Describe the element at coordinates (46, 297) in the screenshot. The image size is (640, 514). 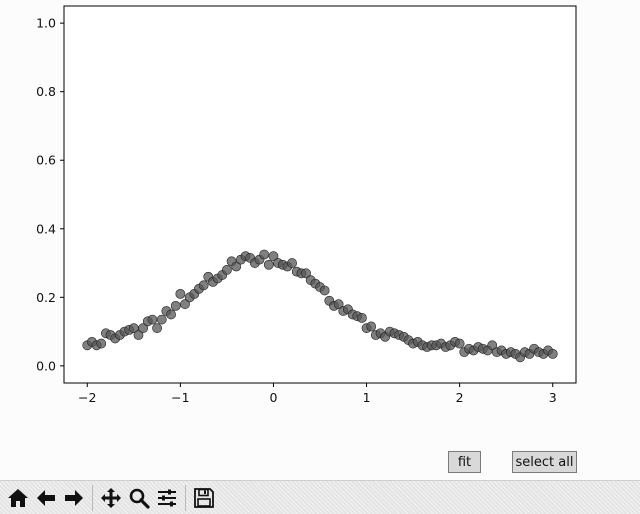
I see `y-tick-label: 0.2` at that location.